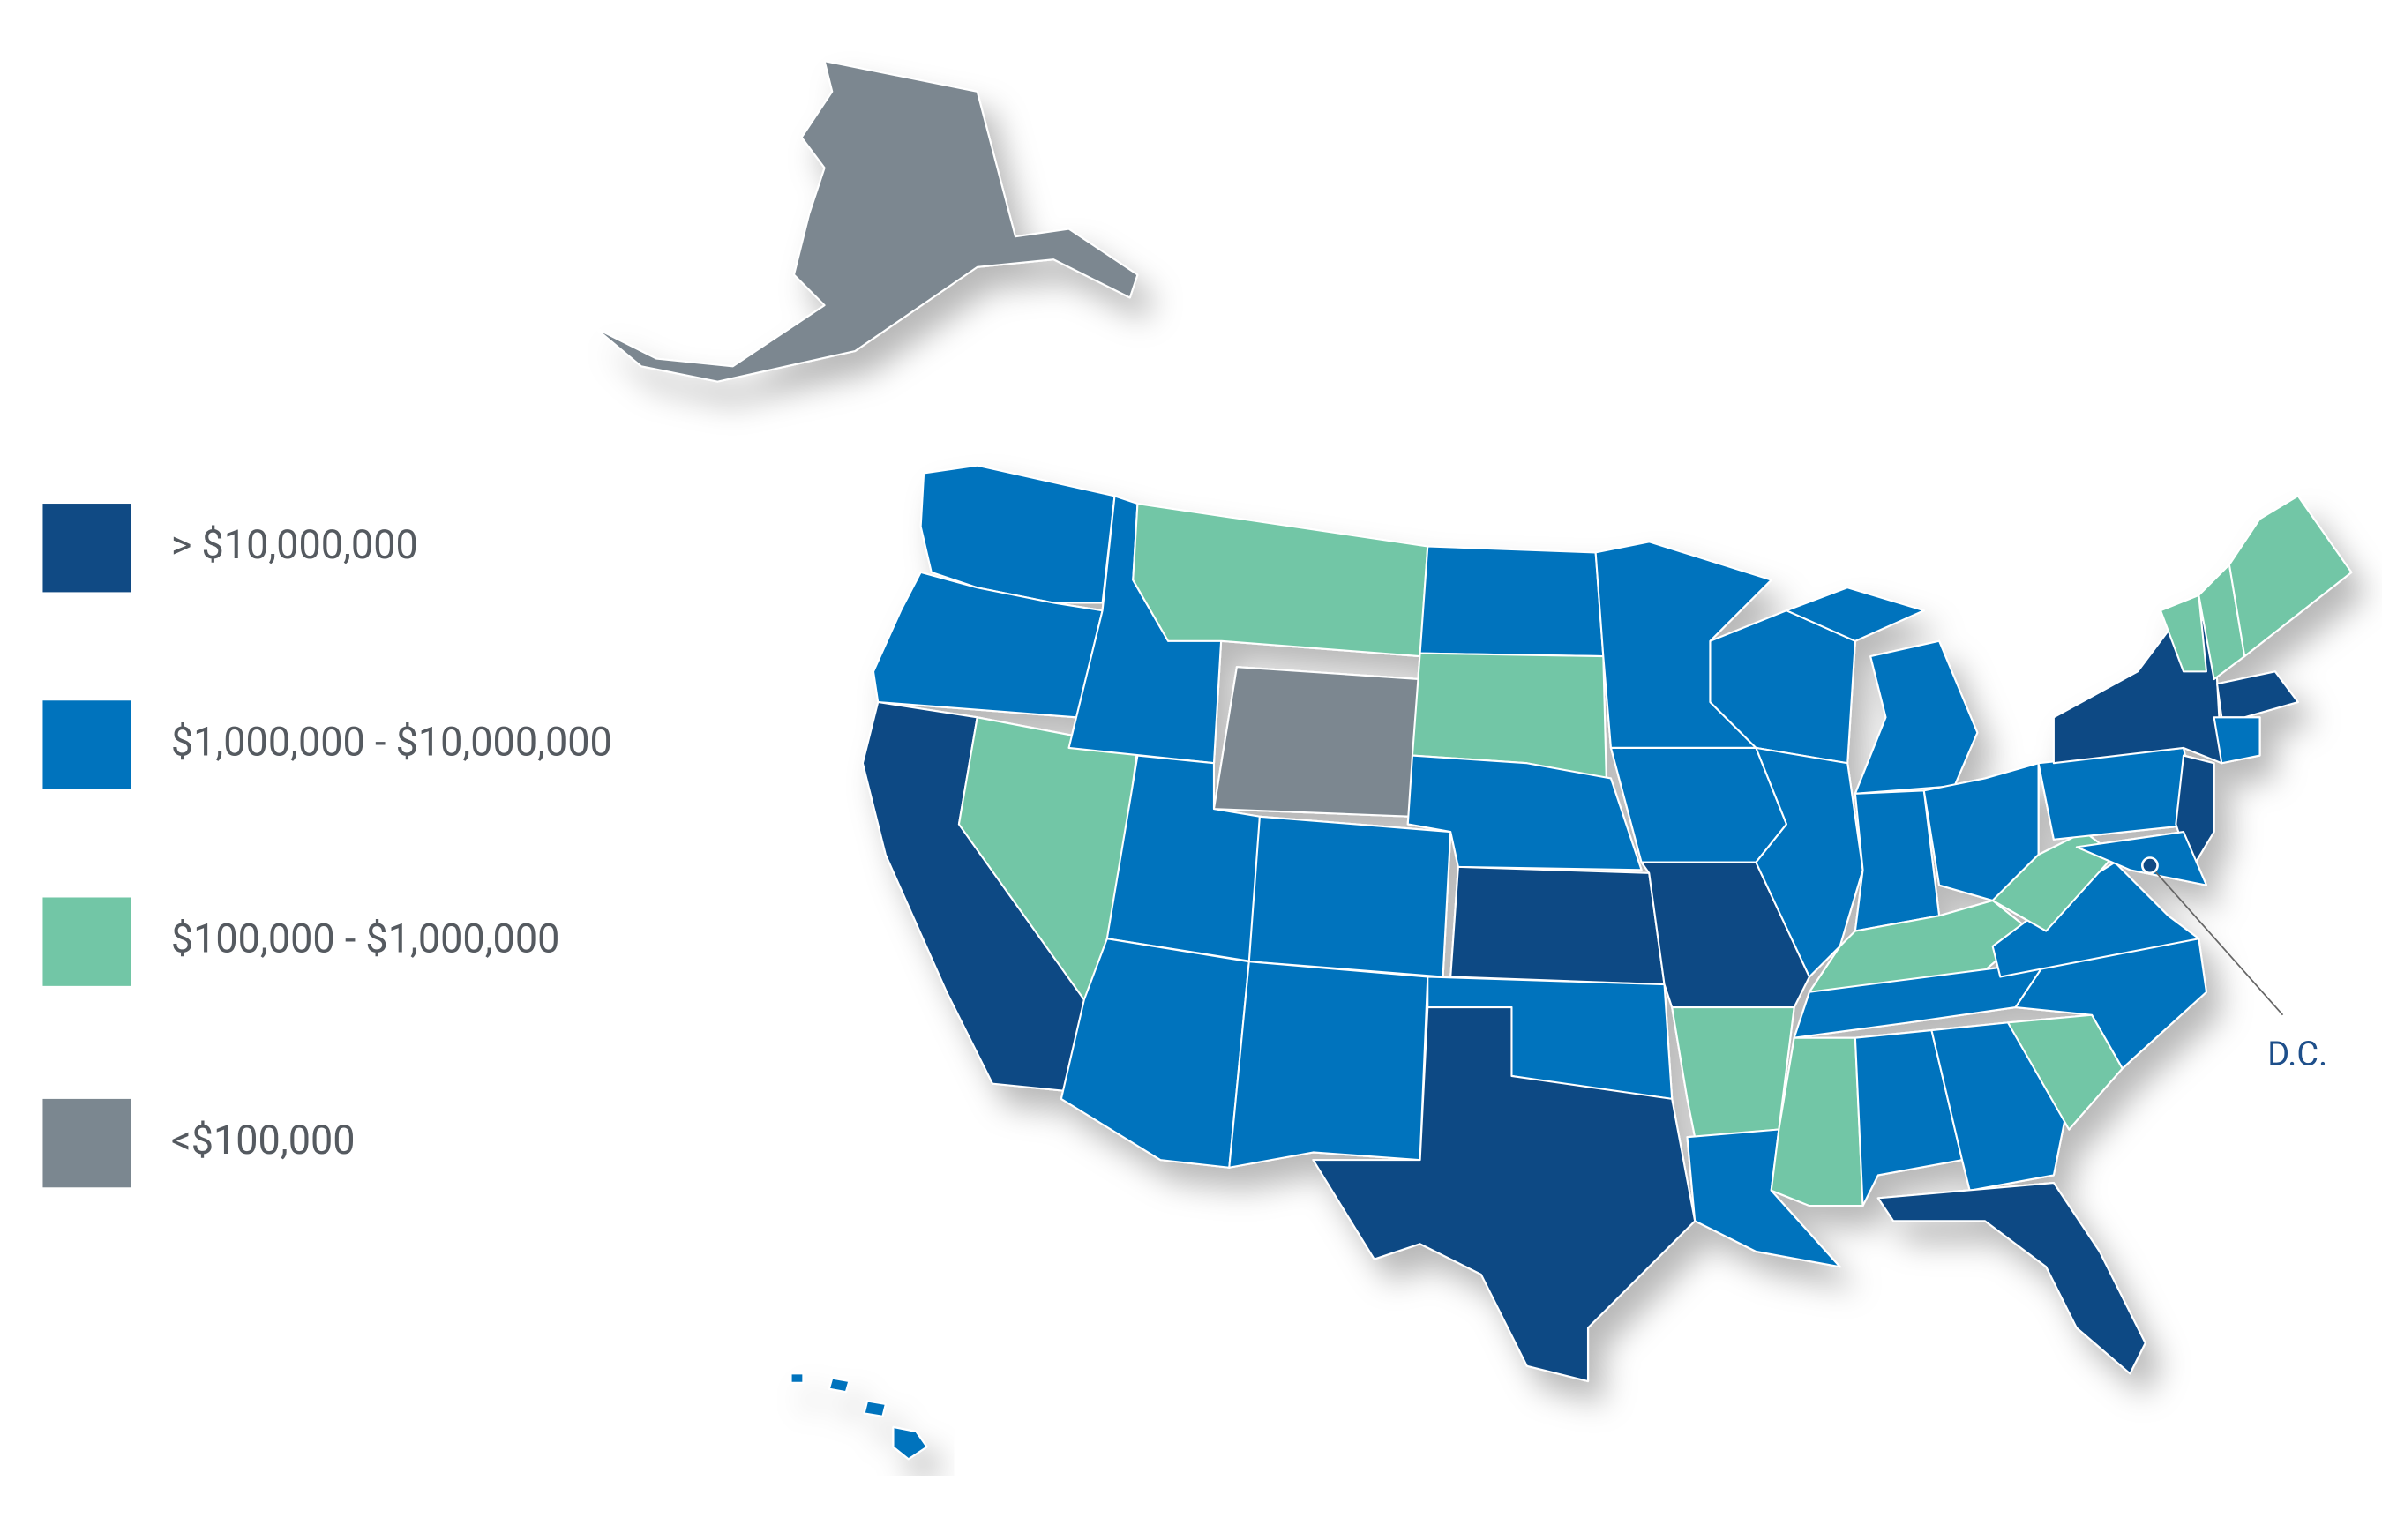 The width and height of the screenshot is (2382, 1540). What do you see at coordinates (263, 1140) in the screenshot?
I see `legend-label: <$100,000` at bounding box center [263, 1140].